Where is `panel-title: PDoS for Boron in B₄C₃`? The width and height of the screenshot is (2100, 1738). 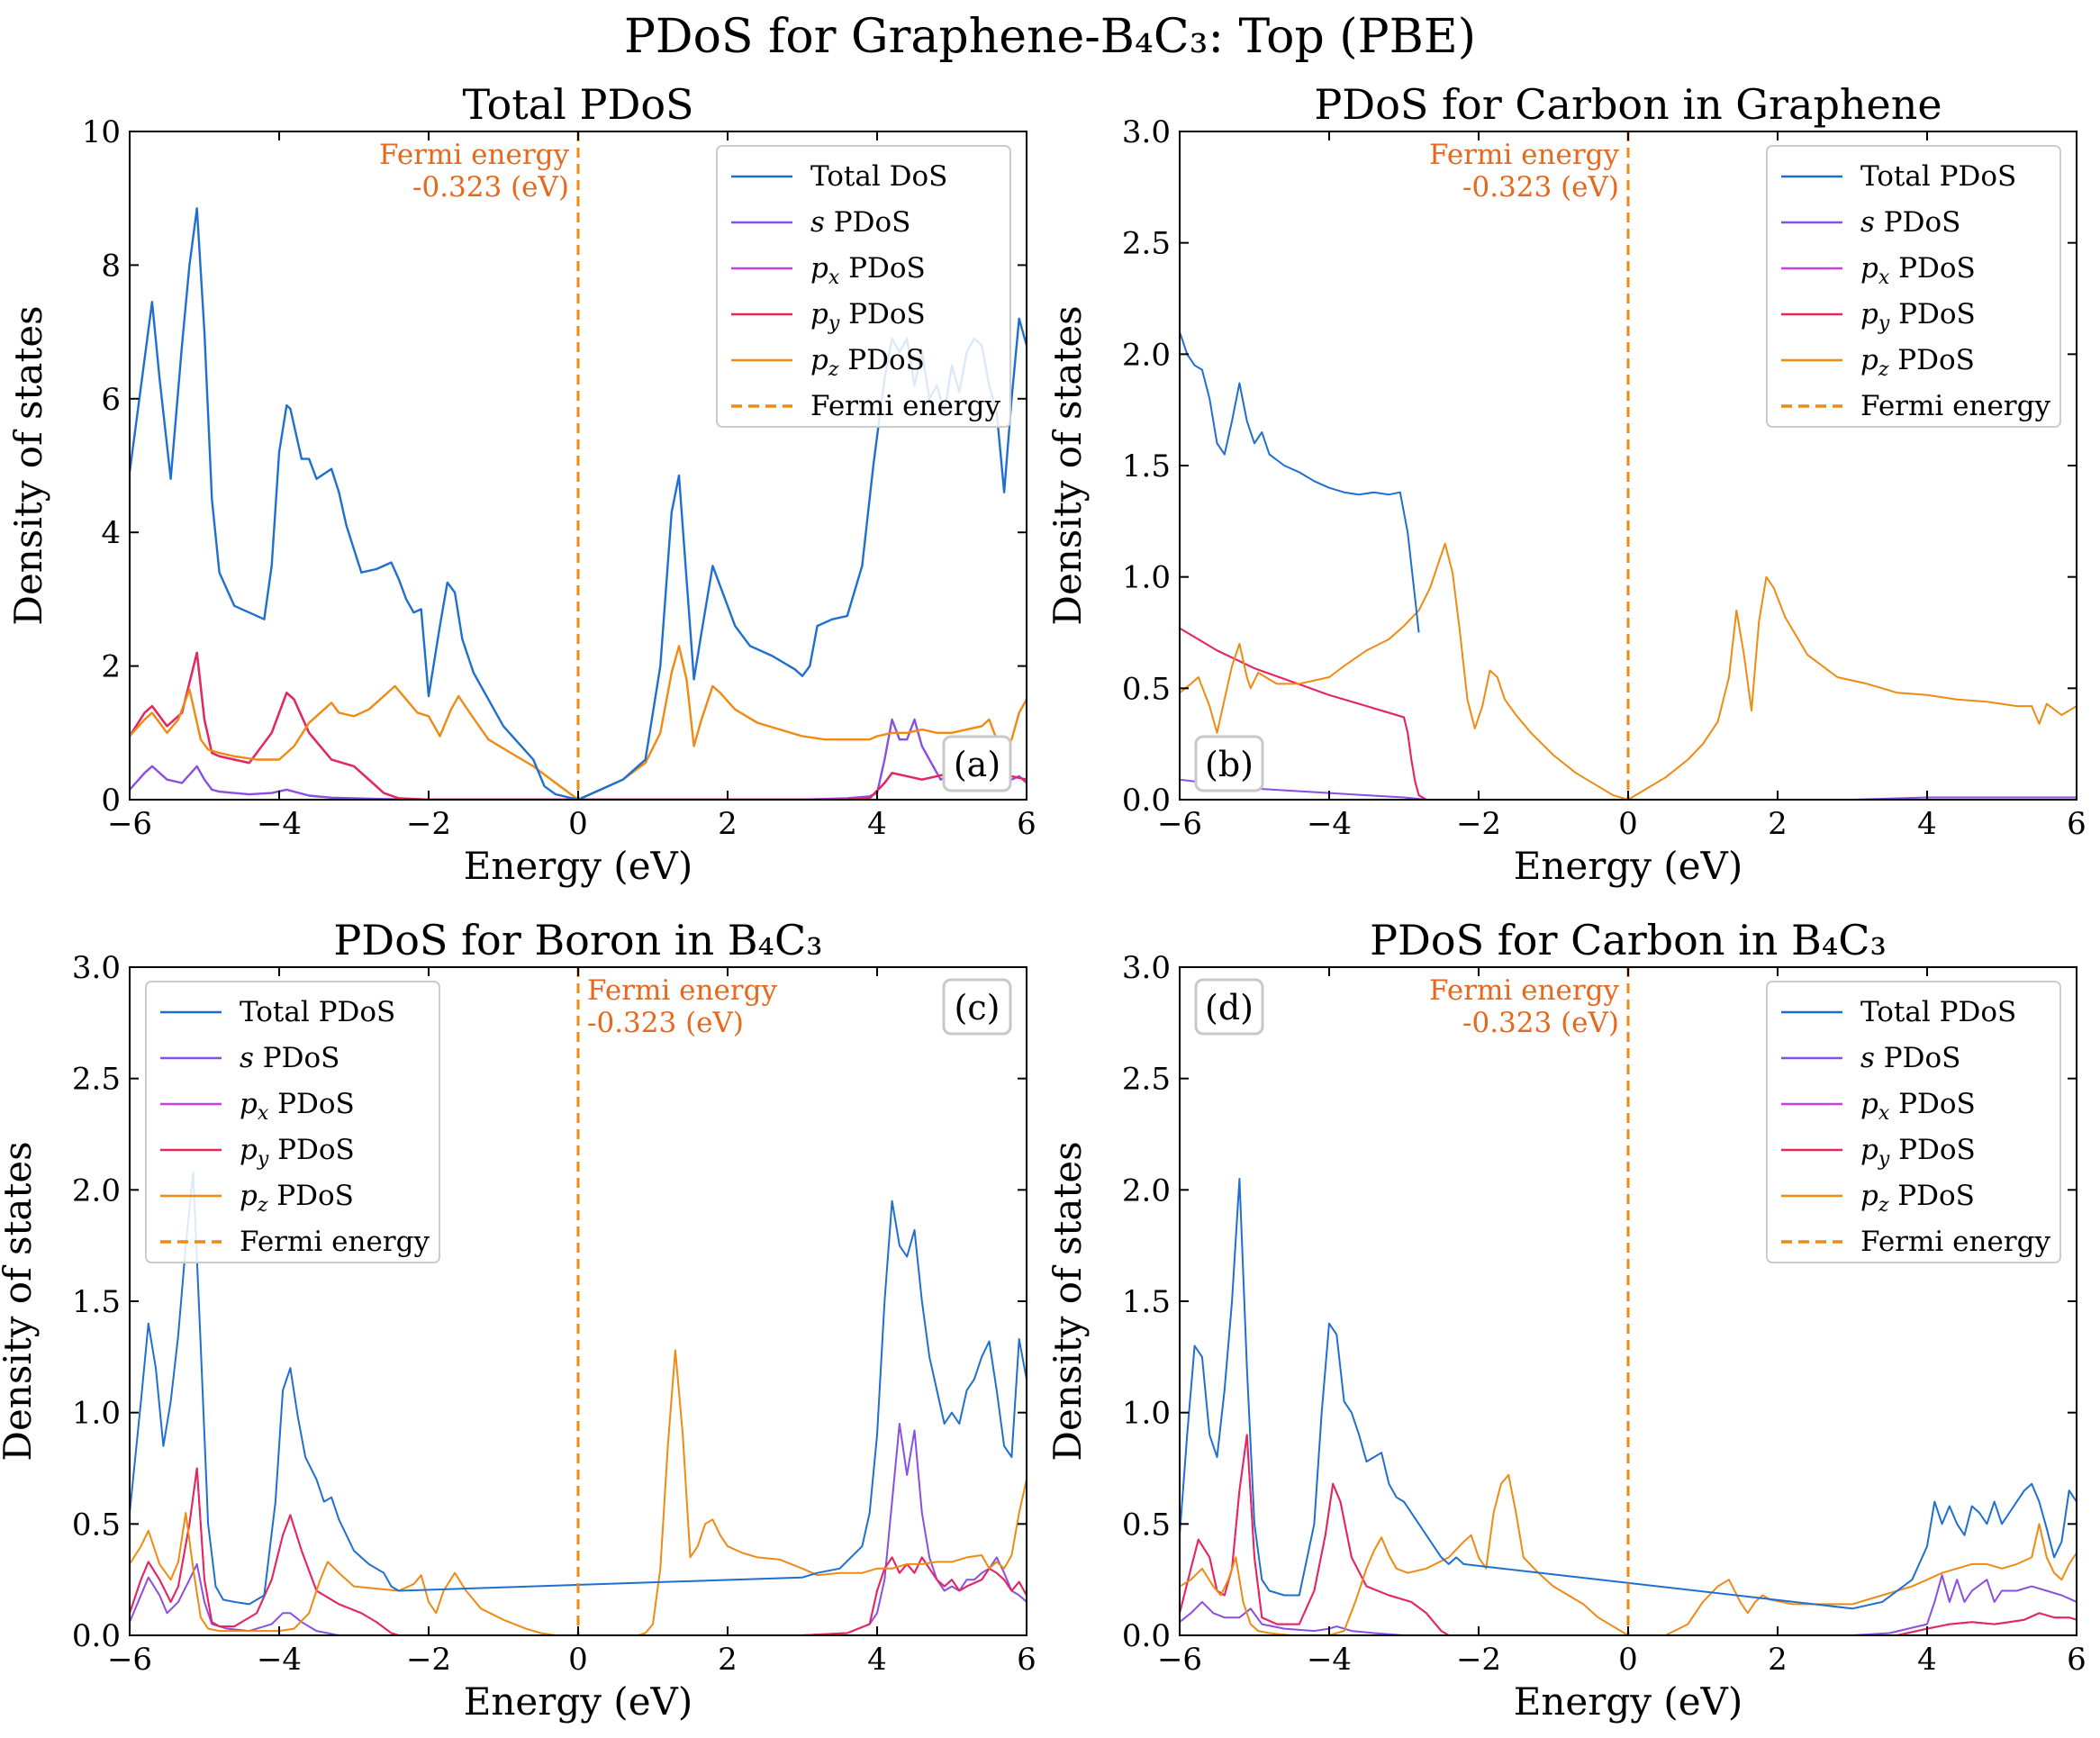 panel-title: PDoS for Boron in B₄C₃ is located at coordinates (577, 940).